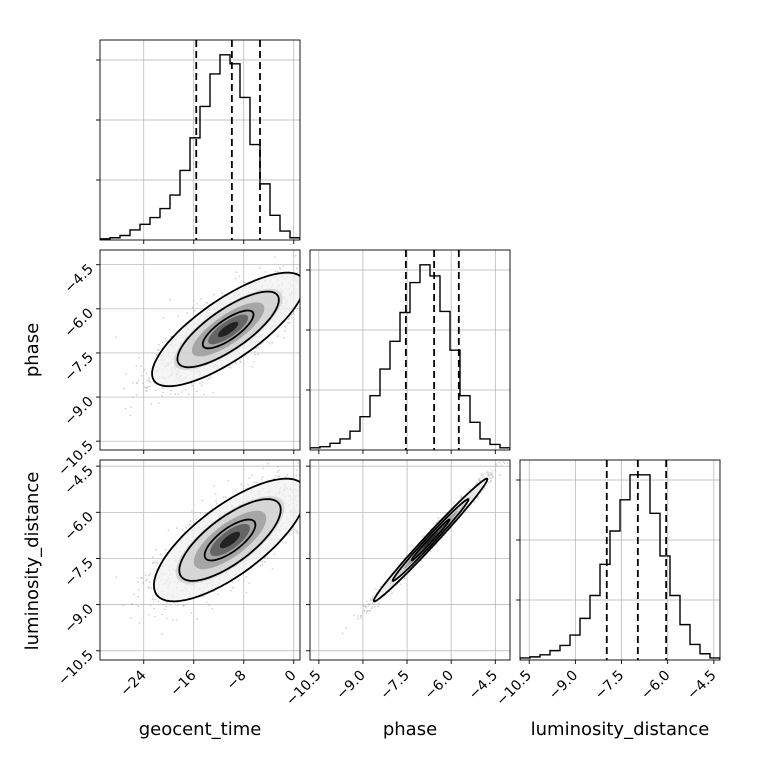 The image size is (760, 760). Describe the element at coordinates (350, 685) in the screenshot. I see `x-tick-label-phase: −9.0` at that location.